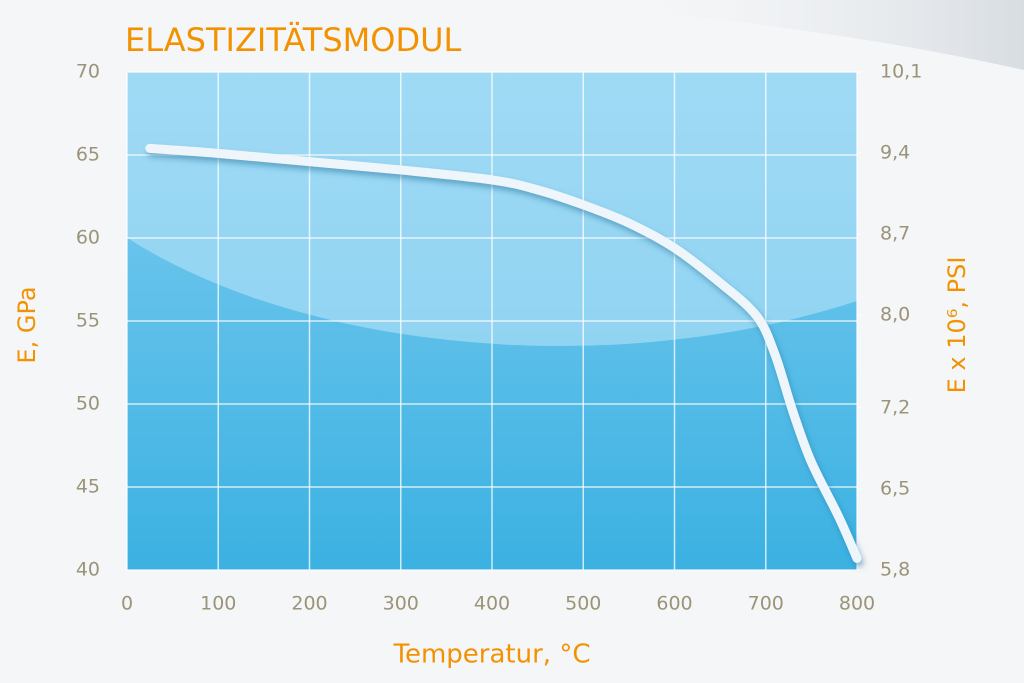 This screenshot has width=1024, height=683. I want to click on x-tick-label: 0, so click(127, 604).